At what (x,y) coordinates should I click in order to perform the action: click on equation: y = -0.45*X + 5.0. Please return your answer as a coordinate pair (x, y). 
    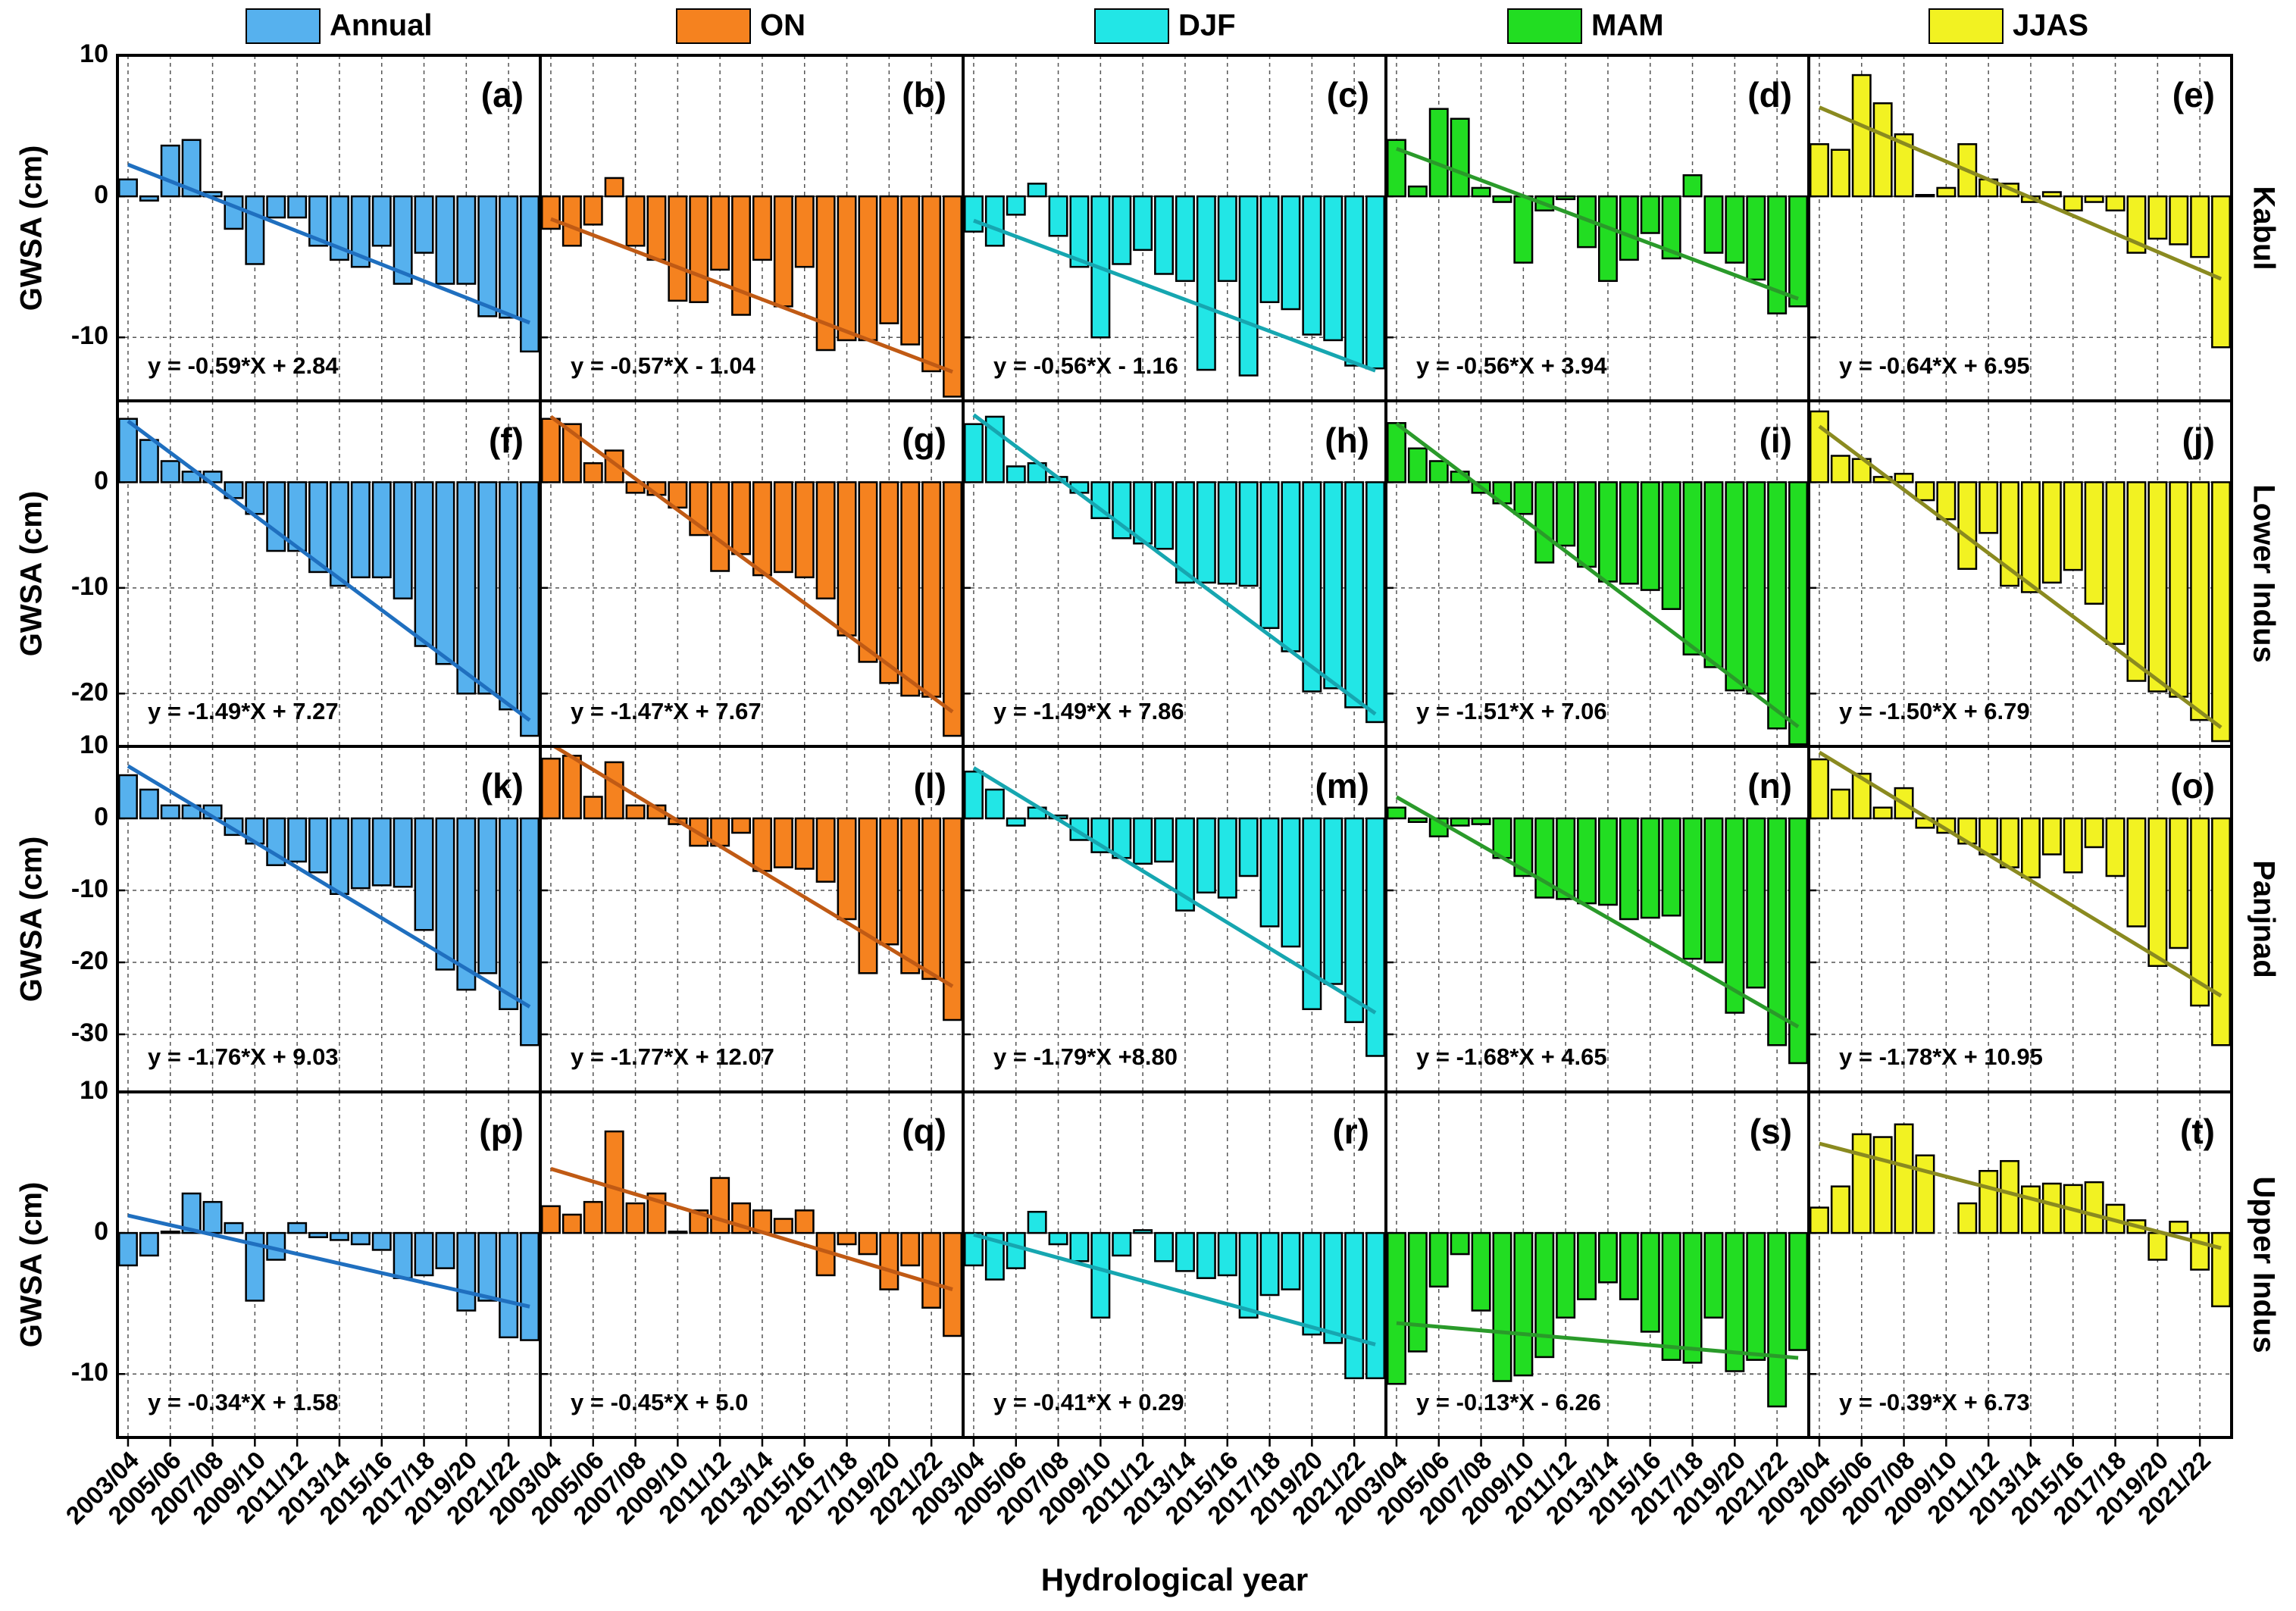
    Looking at the image, I should click on (660, 1402).